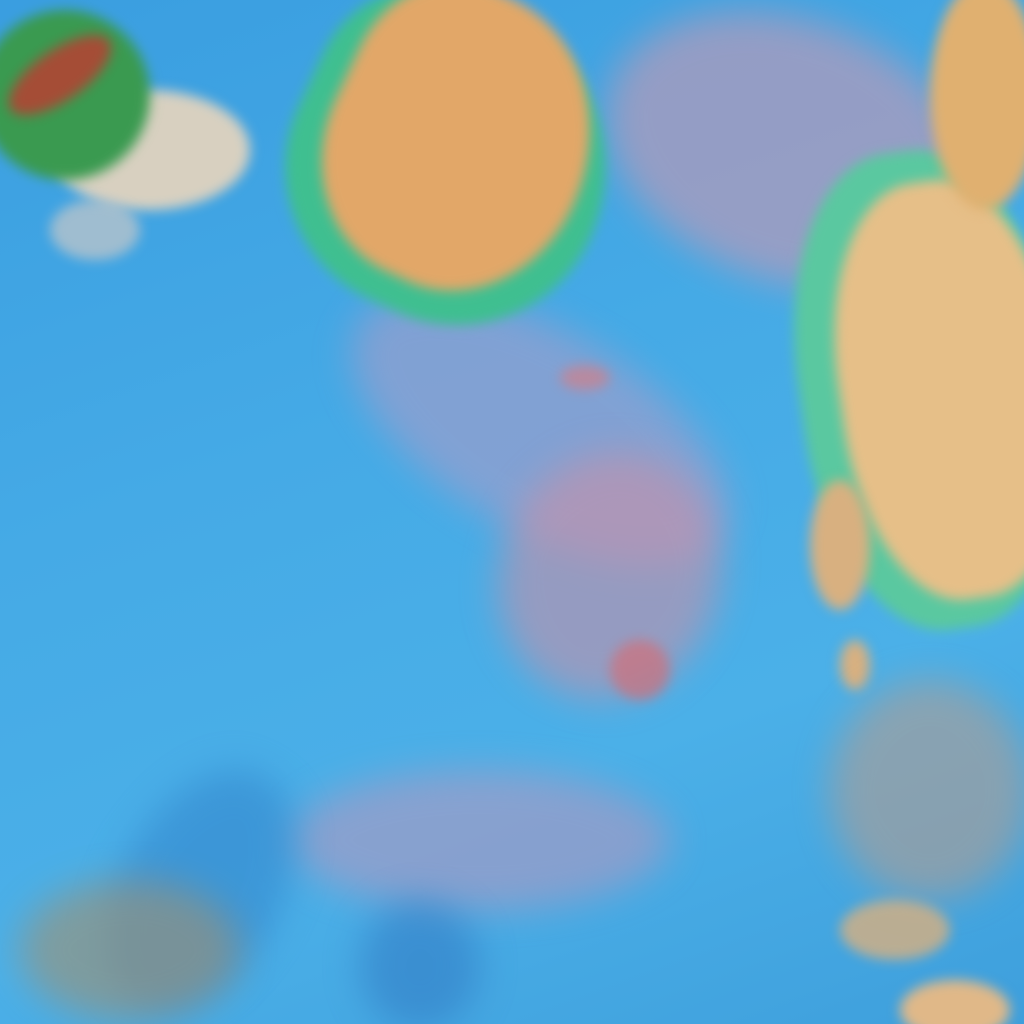 This screenshot has width=1024, height=1024. Describe the element at coordinates (420, 962) in the screenshot. I see `shadow-lower-mid` at that location.